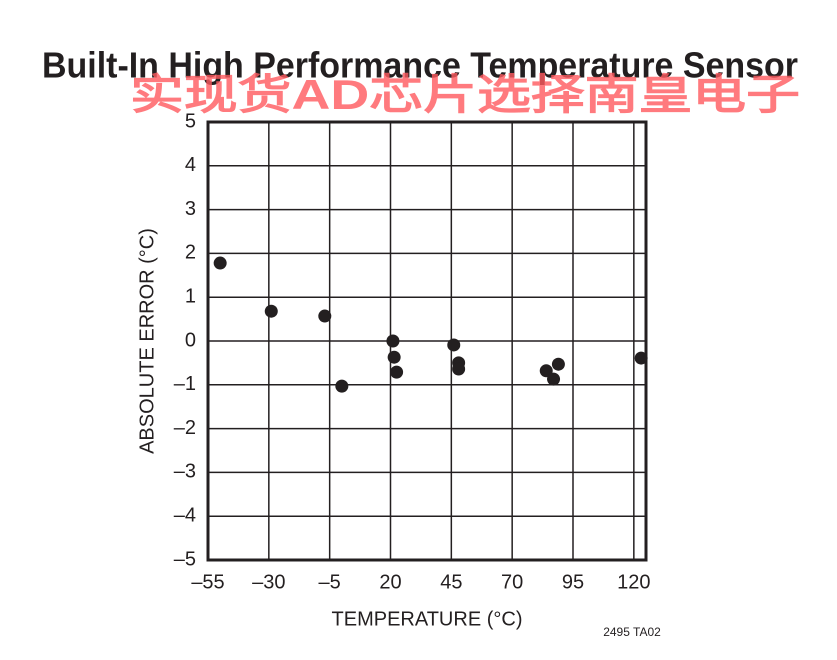 This screenshot has height=660, width=837. What do you see at coordinates (190, 121) in the screenshot?
I see `y-tick-label: 5` at bounding box center [190, 121].